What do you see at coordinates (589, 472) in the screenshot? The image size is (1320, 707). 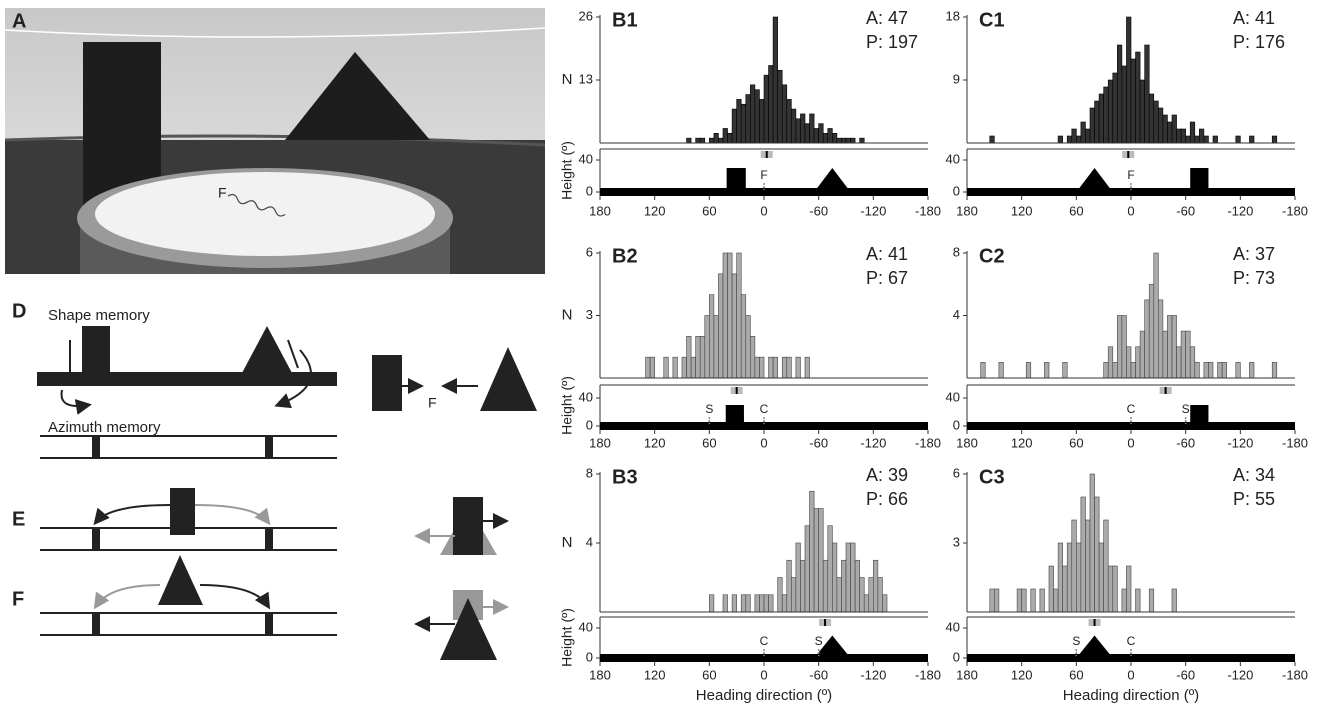 I see `y-tick-label: 8` at bounding box center [589, 472].